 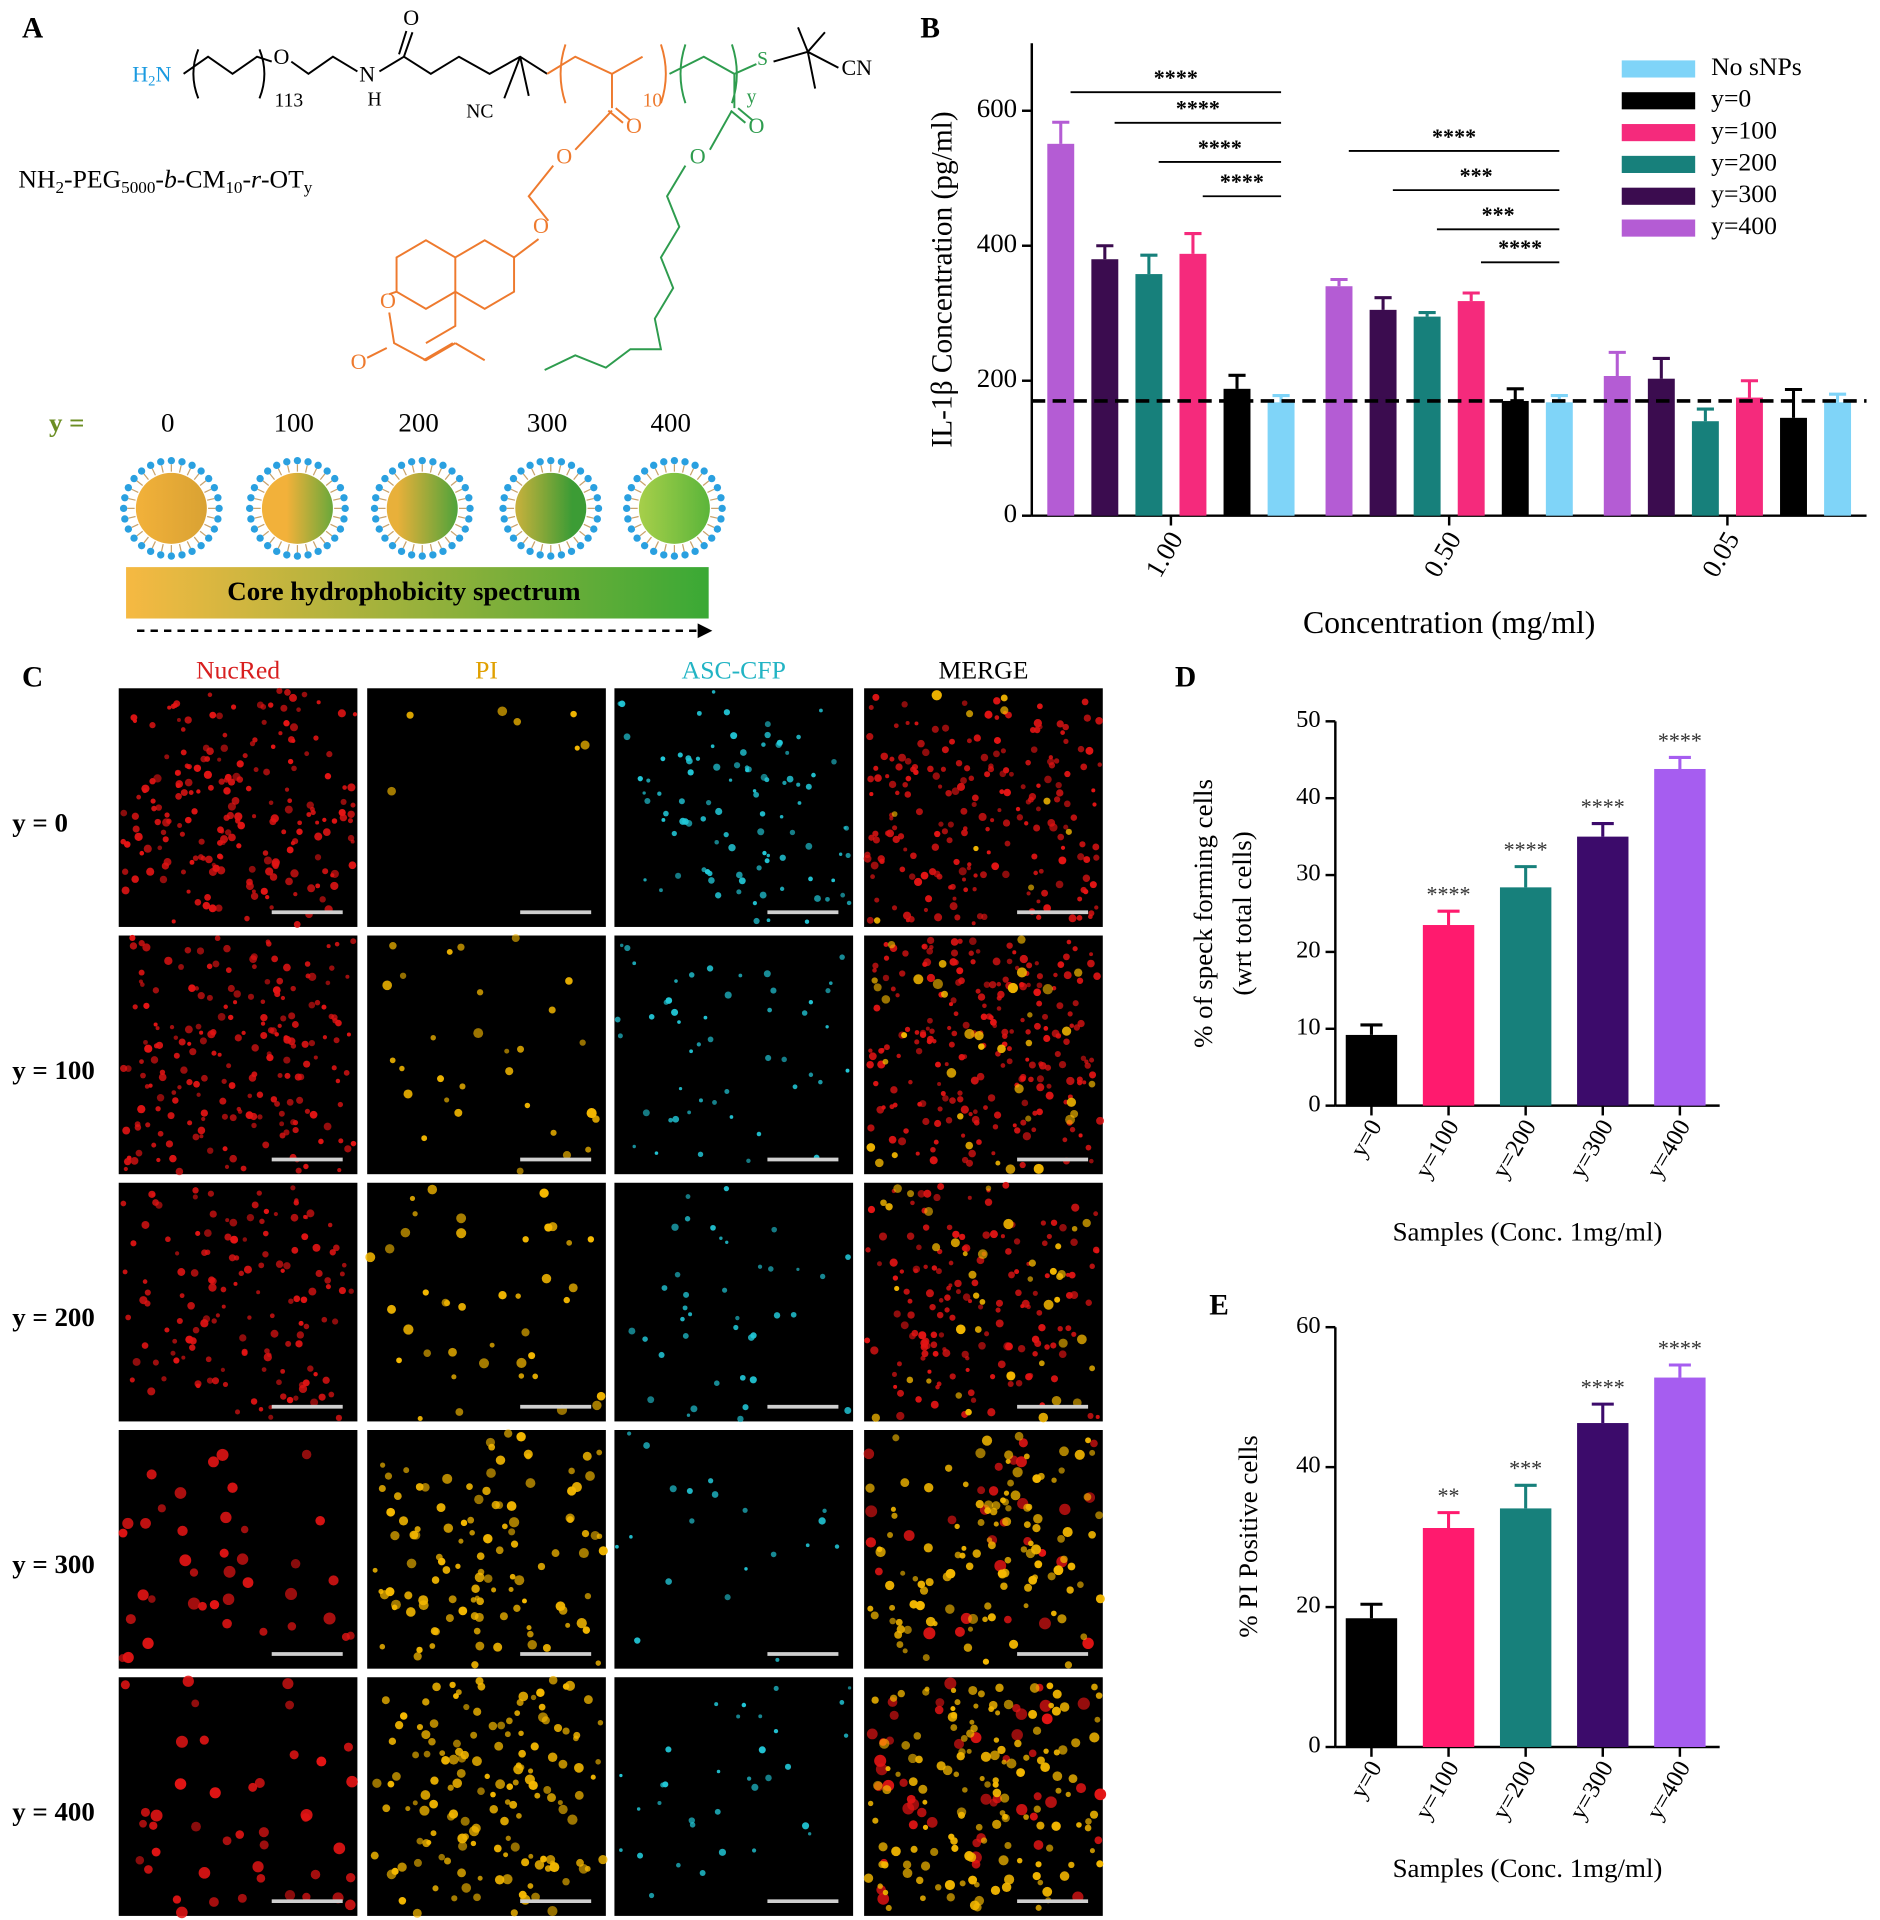 What do you see at coordinates (479, 112) in the screenshot?
I see `atom-label: NC` at bounding box center [479, 112].